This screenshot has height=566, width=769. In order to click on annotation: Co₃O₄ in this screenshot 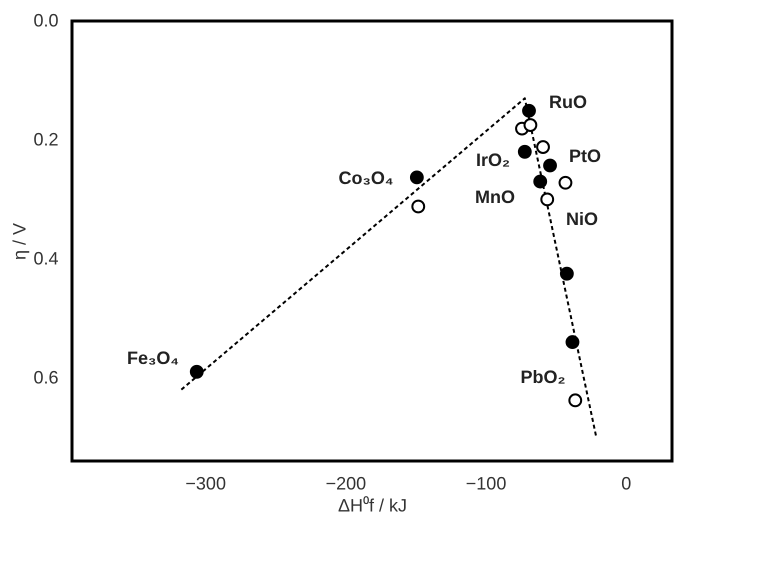, I will do `click(366, 178)`.